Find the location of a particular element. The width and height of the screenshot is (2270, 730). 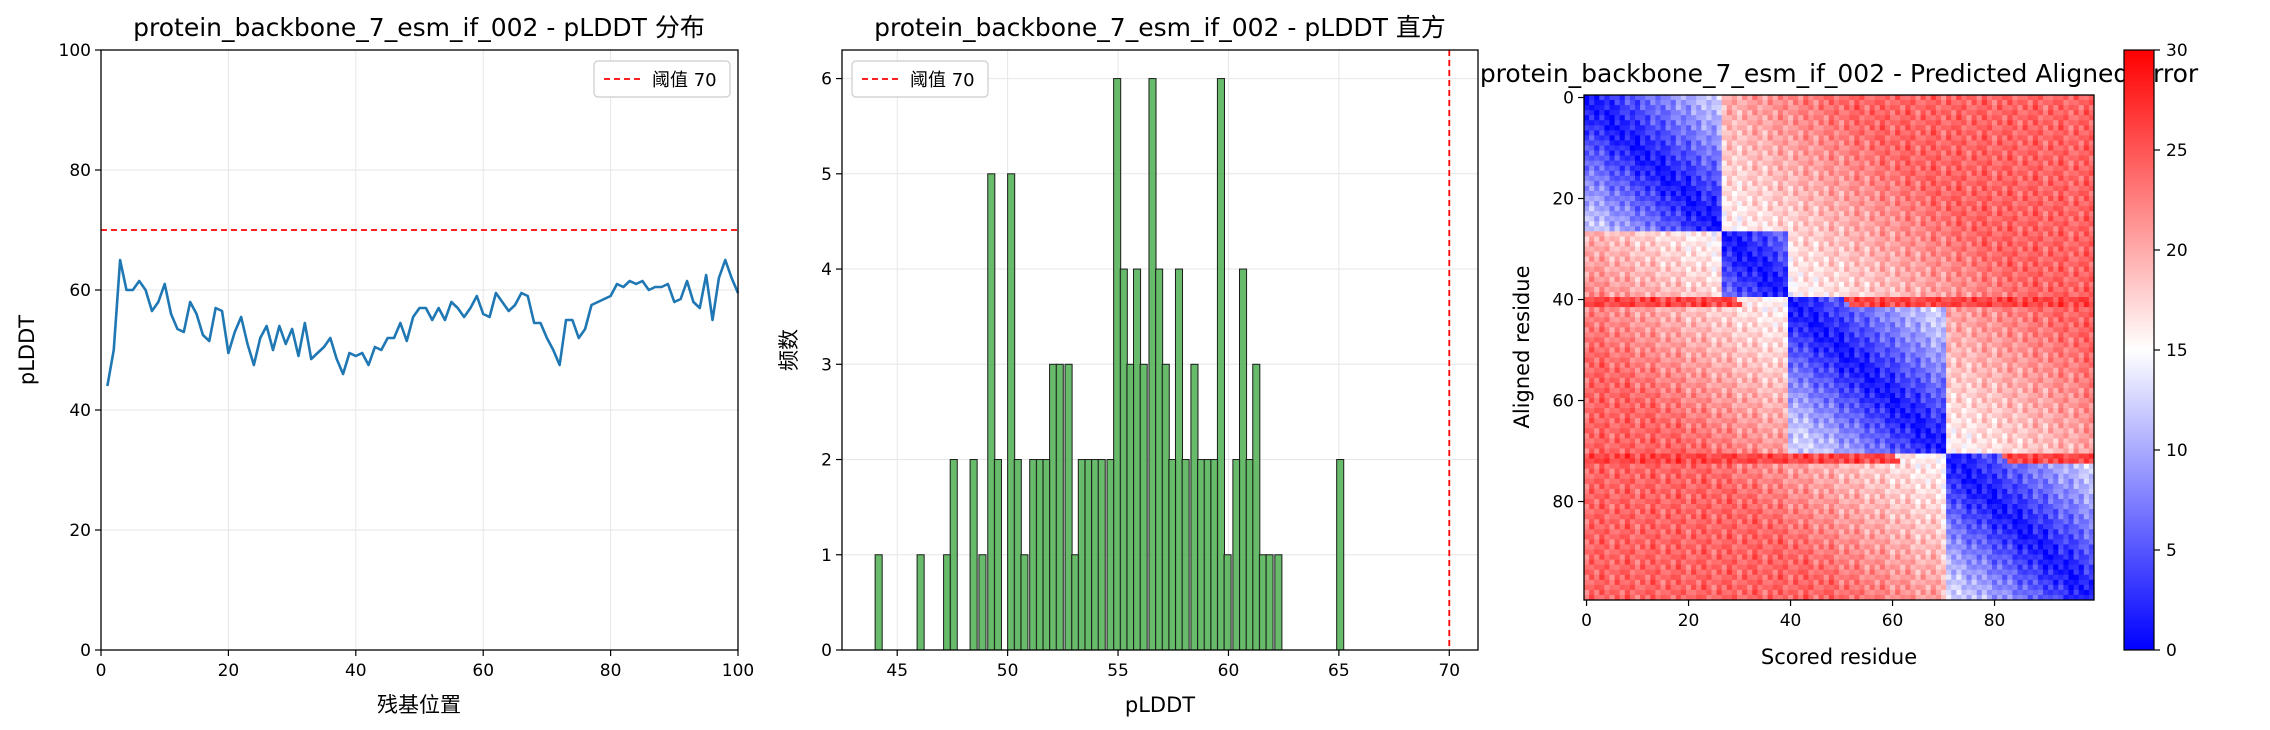

line-chart-xlabel: 残基位置 is located at coordinates (419, 705).